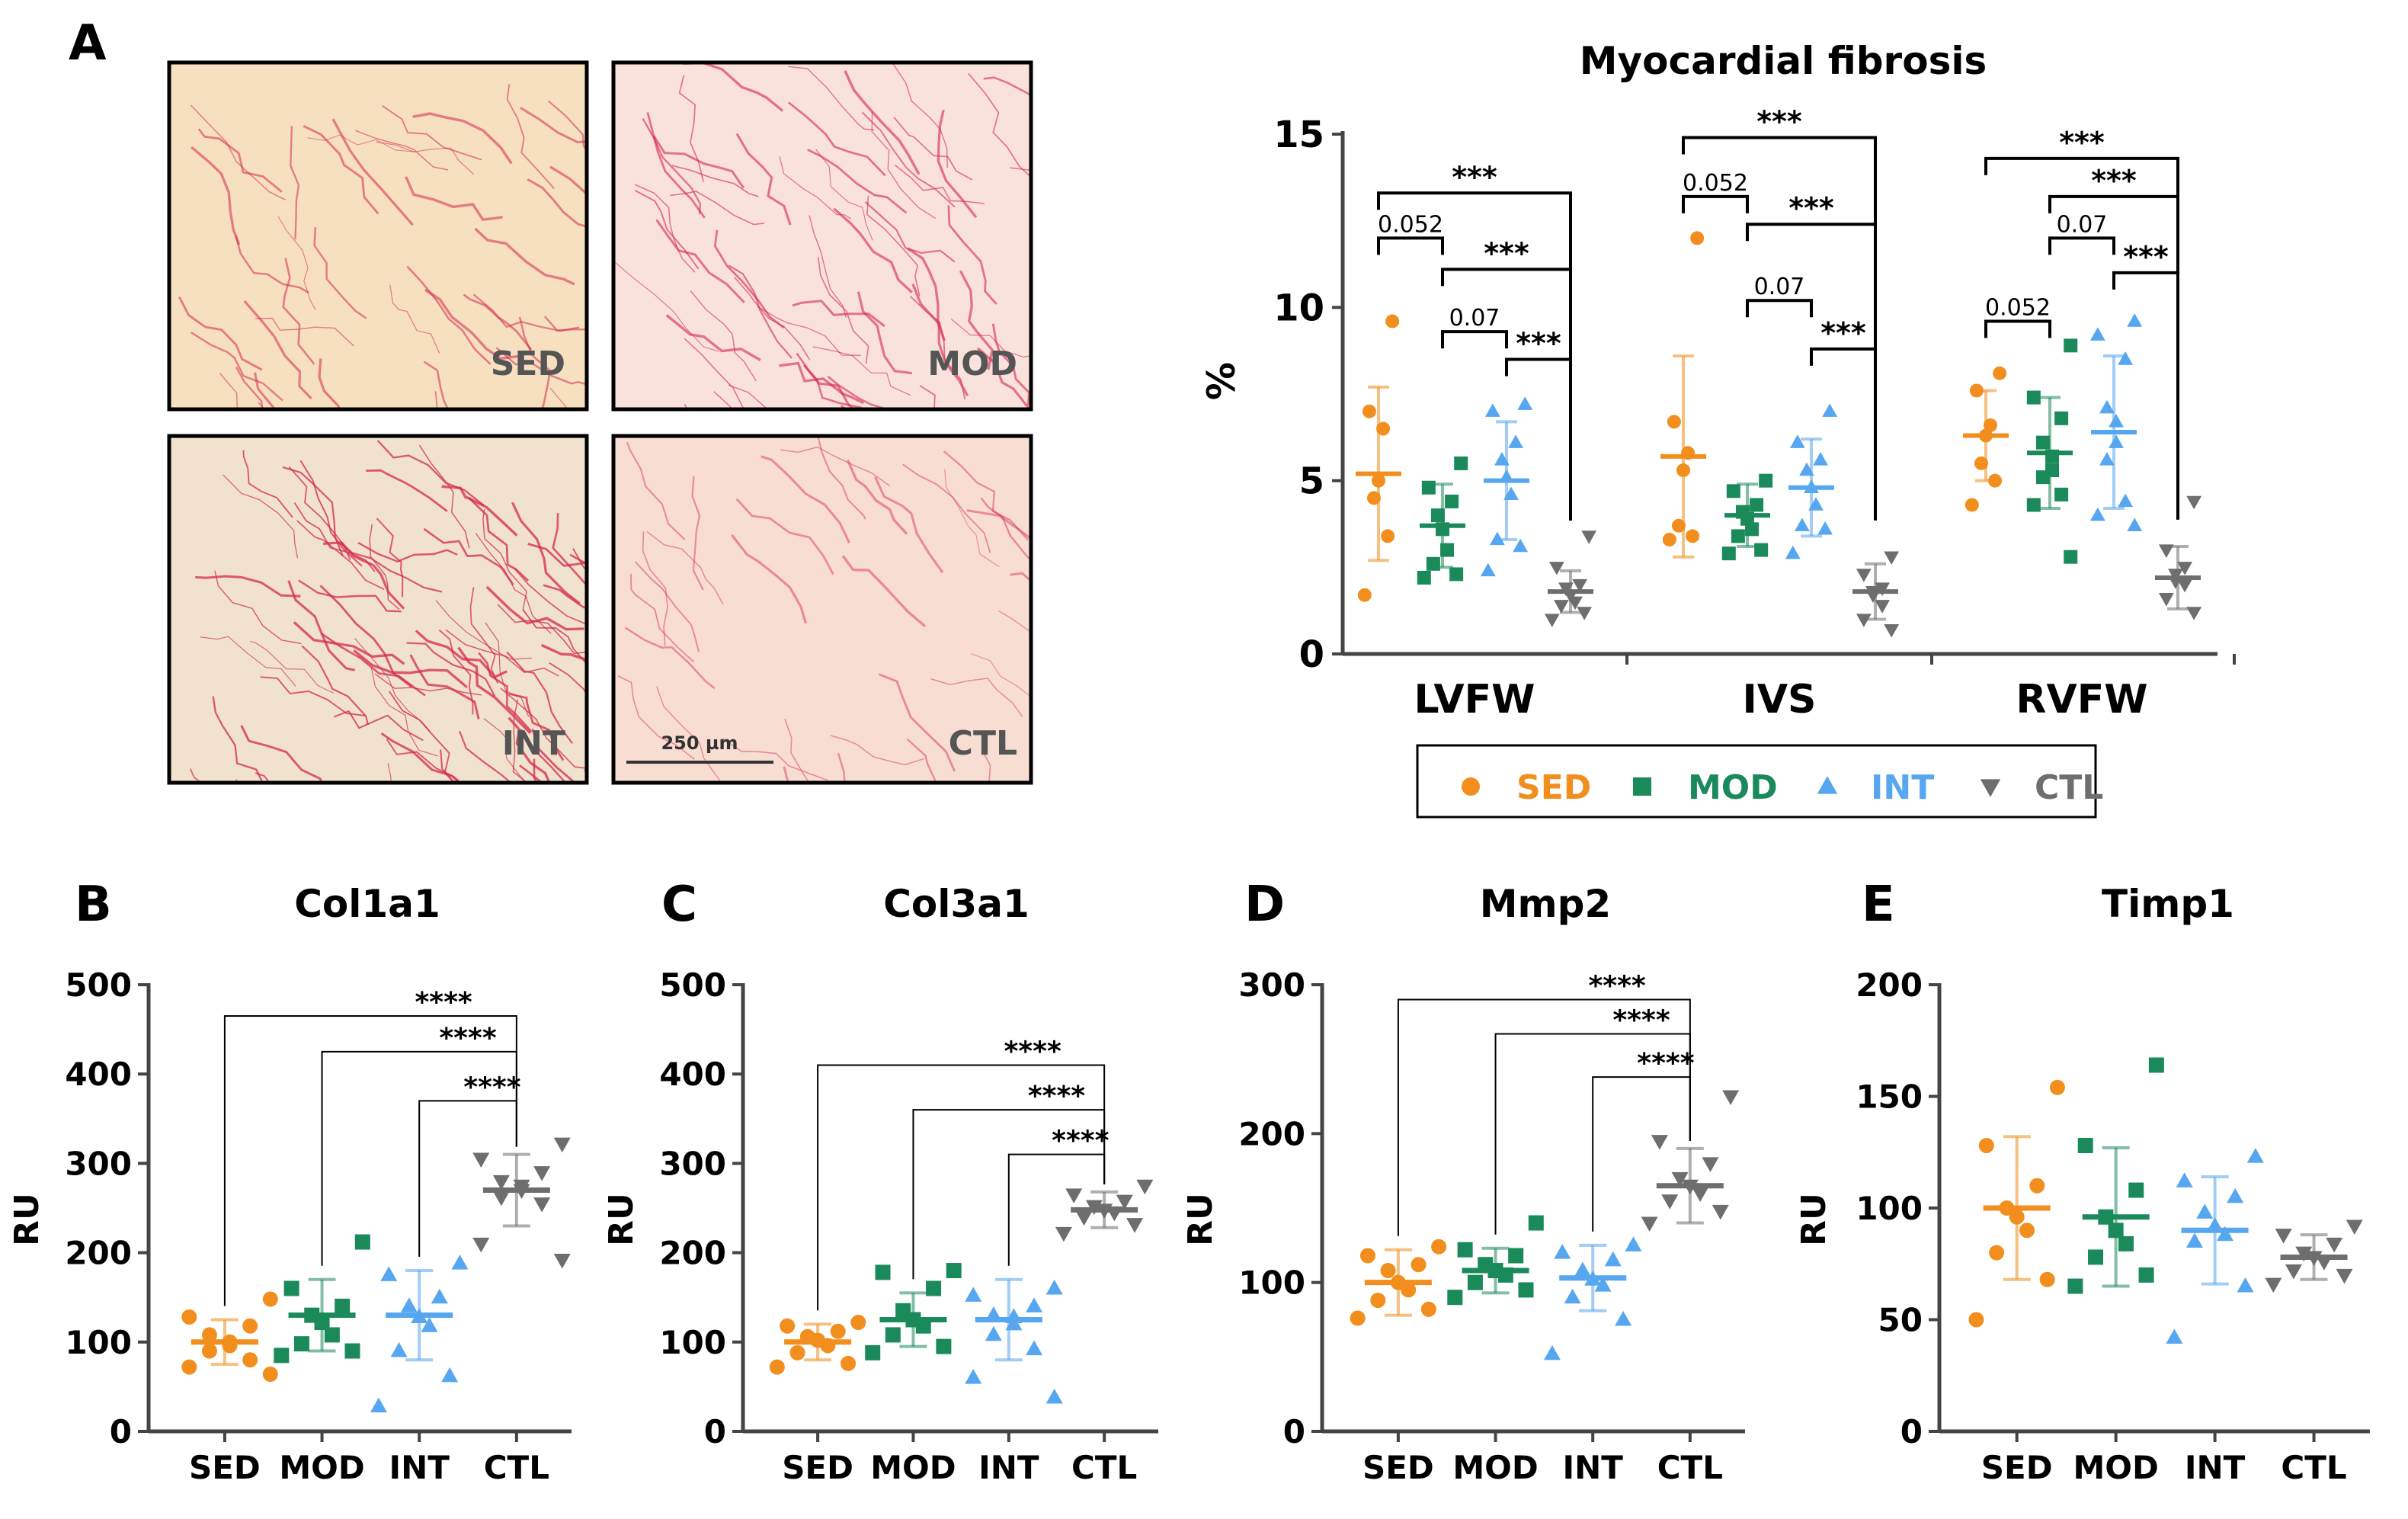 This screenshot has height=1519, width=2408. What do you see at coordinates (467, 1179) in the screenshot?
I see `col1a1-bracket-line` at bounding box center [467, 1179].